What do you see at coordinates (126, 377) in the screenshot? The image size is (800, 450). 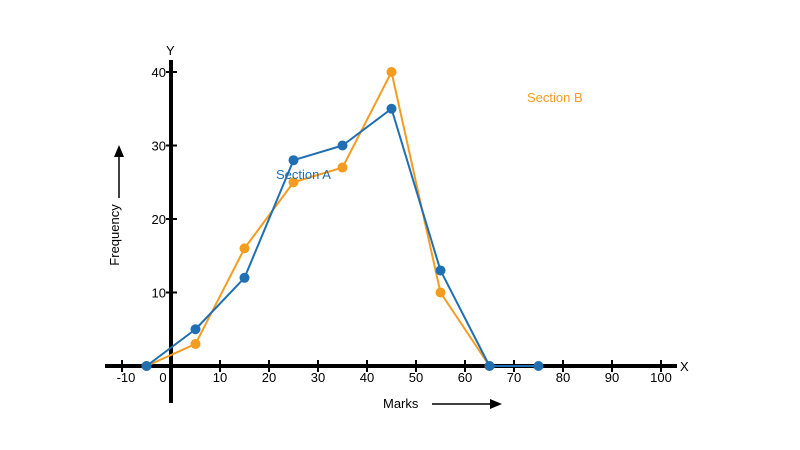 I see `x-tick-label: -10` at bounding box center [126, 377].